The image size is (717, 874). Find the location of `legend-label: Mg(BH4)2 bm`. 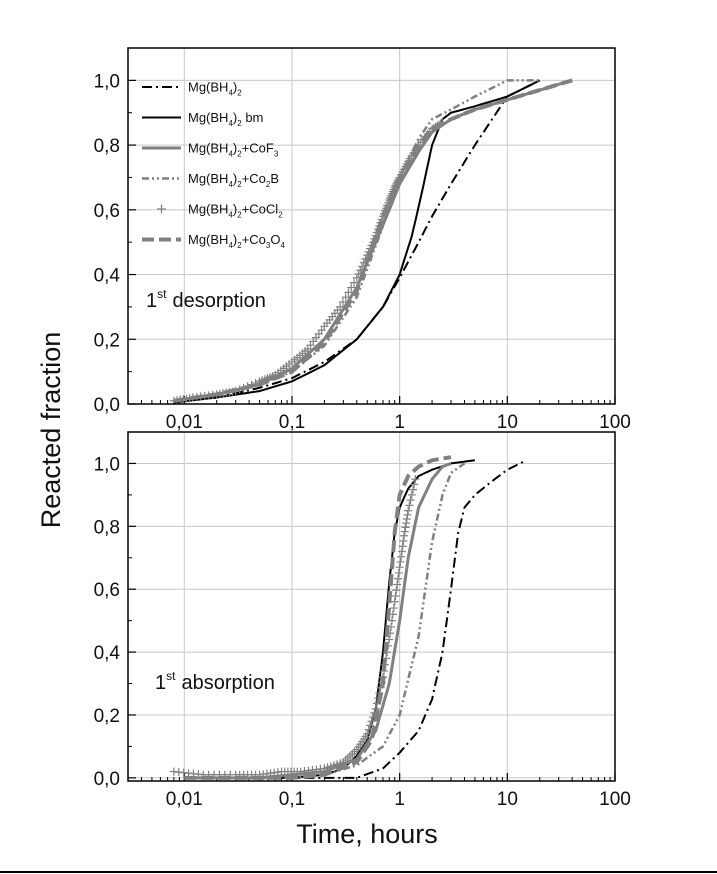

legend-label: Mg(BH4)2 bm is located at coordinates (225, 119).